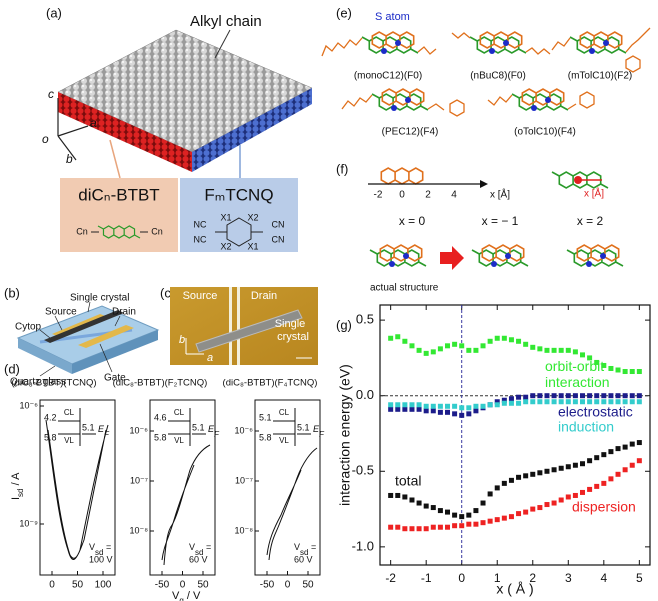  What do you see at coordinates (344, 12) in the screenshot?
I see `panel-label: (e)` at bounding box center [344, 12].